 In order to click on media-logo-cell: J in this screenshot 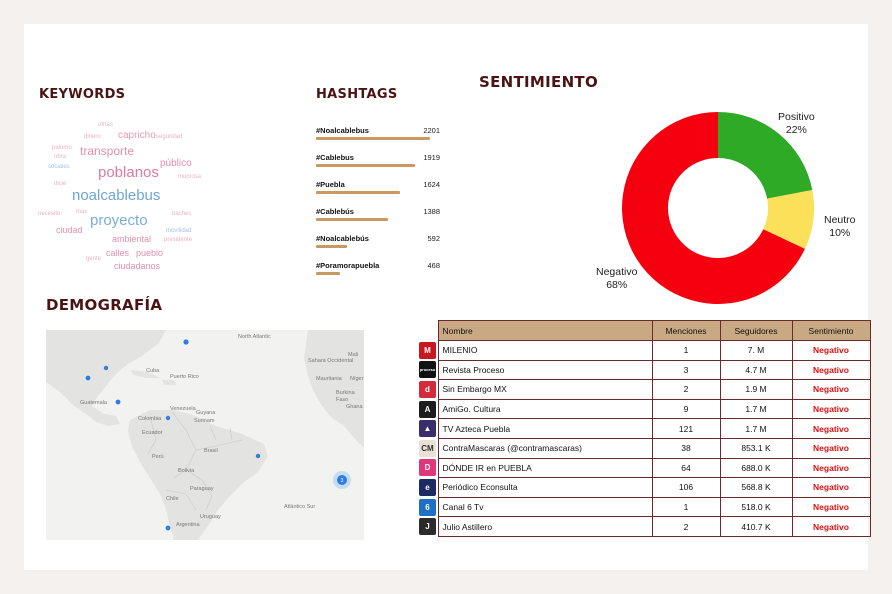, I will do `click(428, 526)`.